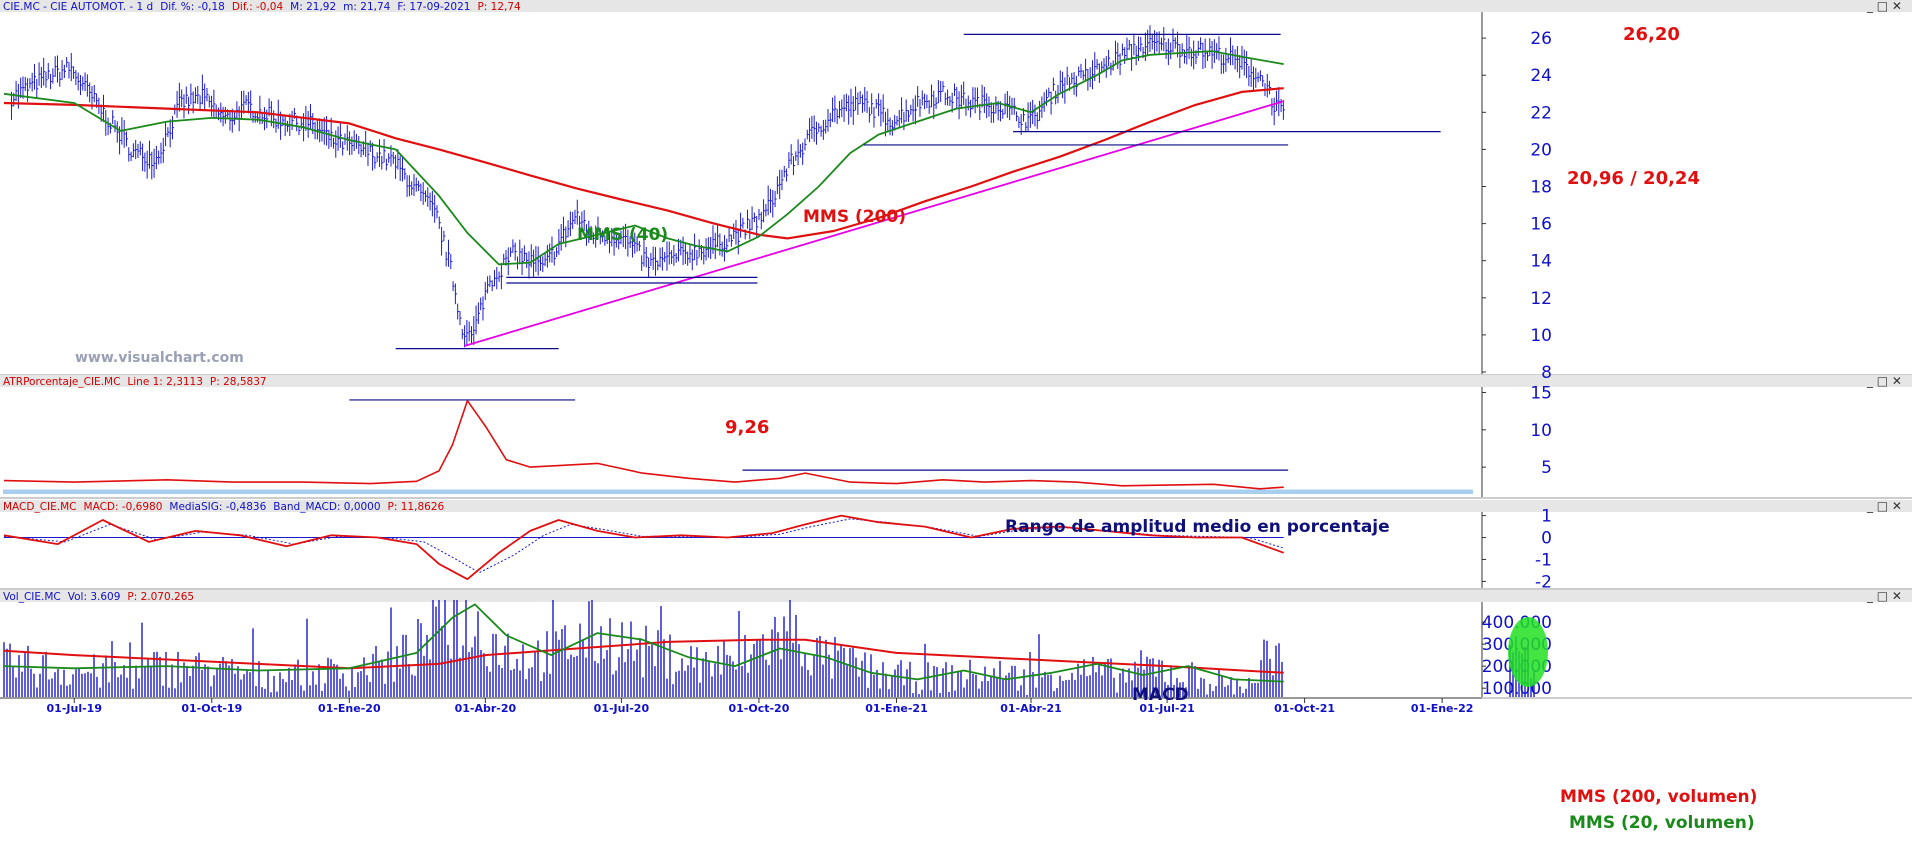 The height and width of the screenshot is (867, 1912). What do you see at coordinates (61, 382) in the screenshot?
I see `header-field: ATRPorcentaje_CIE.MC` at bounding box center [61, 382].